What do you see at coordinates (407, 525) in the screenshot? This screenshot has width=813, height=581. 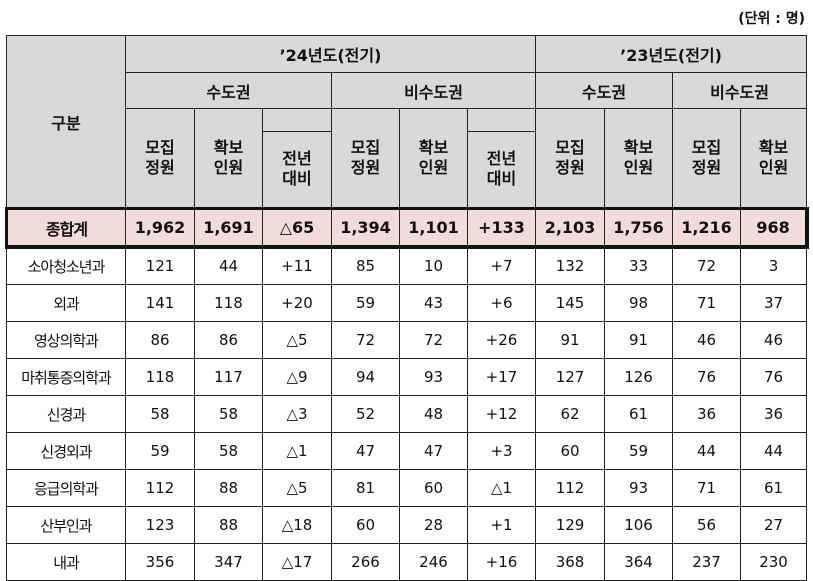 I see `table-row: 산부인과 123 88 △18 60 28 +1 129 106 56 27` at bounding box center [407, 525].